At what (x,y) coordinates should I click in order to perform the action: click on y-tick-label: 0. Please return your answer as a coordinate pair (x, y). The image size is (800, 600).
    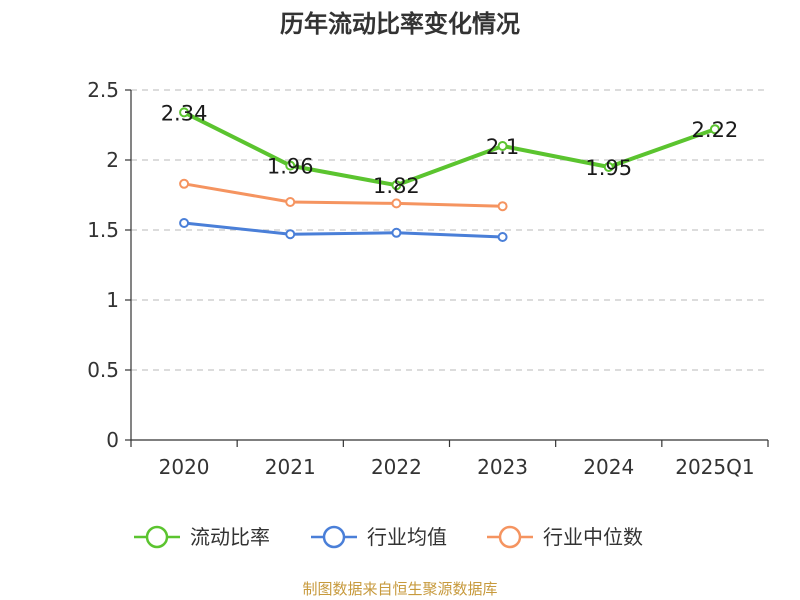
    Looking at the image, I should click on (112, 440).